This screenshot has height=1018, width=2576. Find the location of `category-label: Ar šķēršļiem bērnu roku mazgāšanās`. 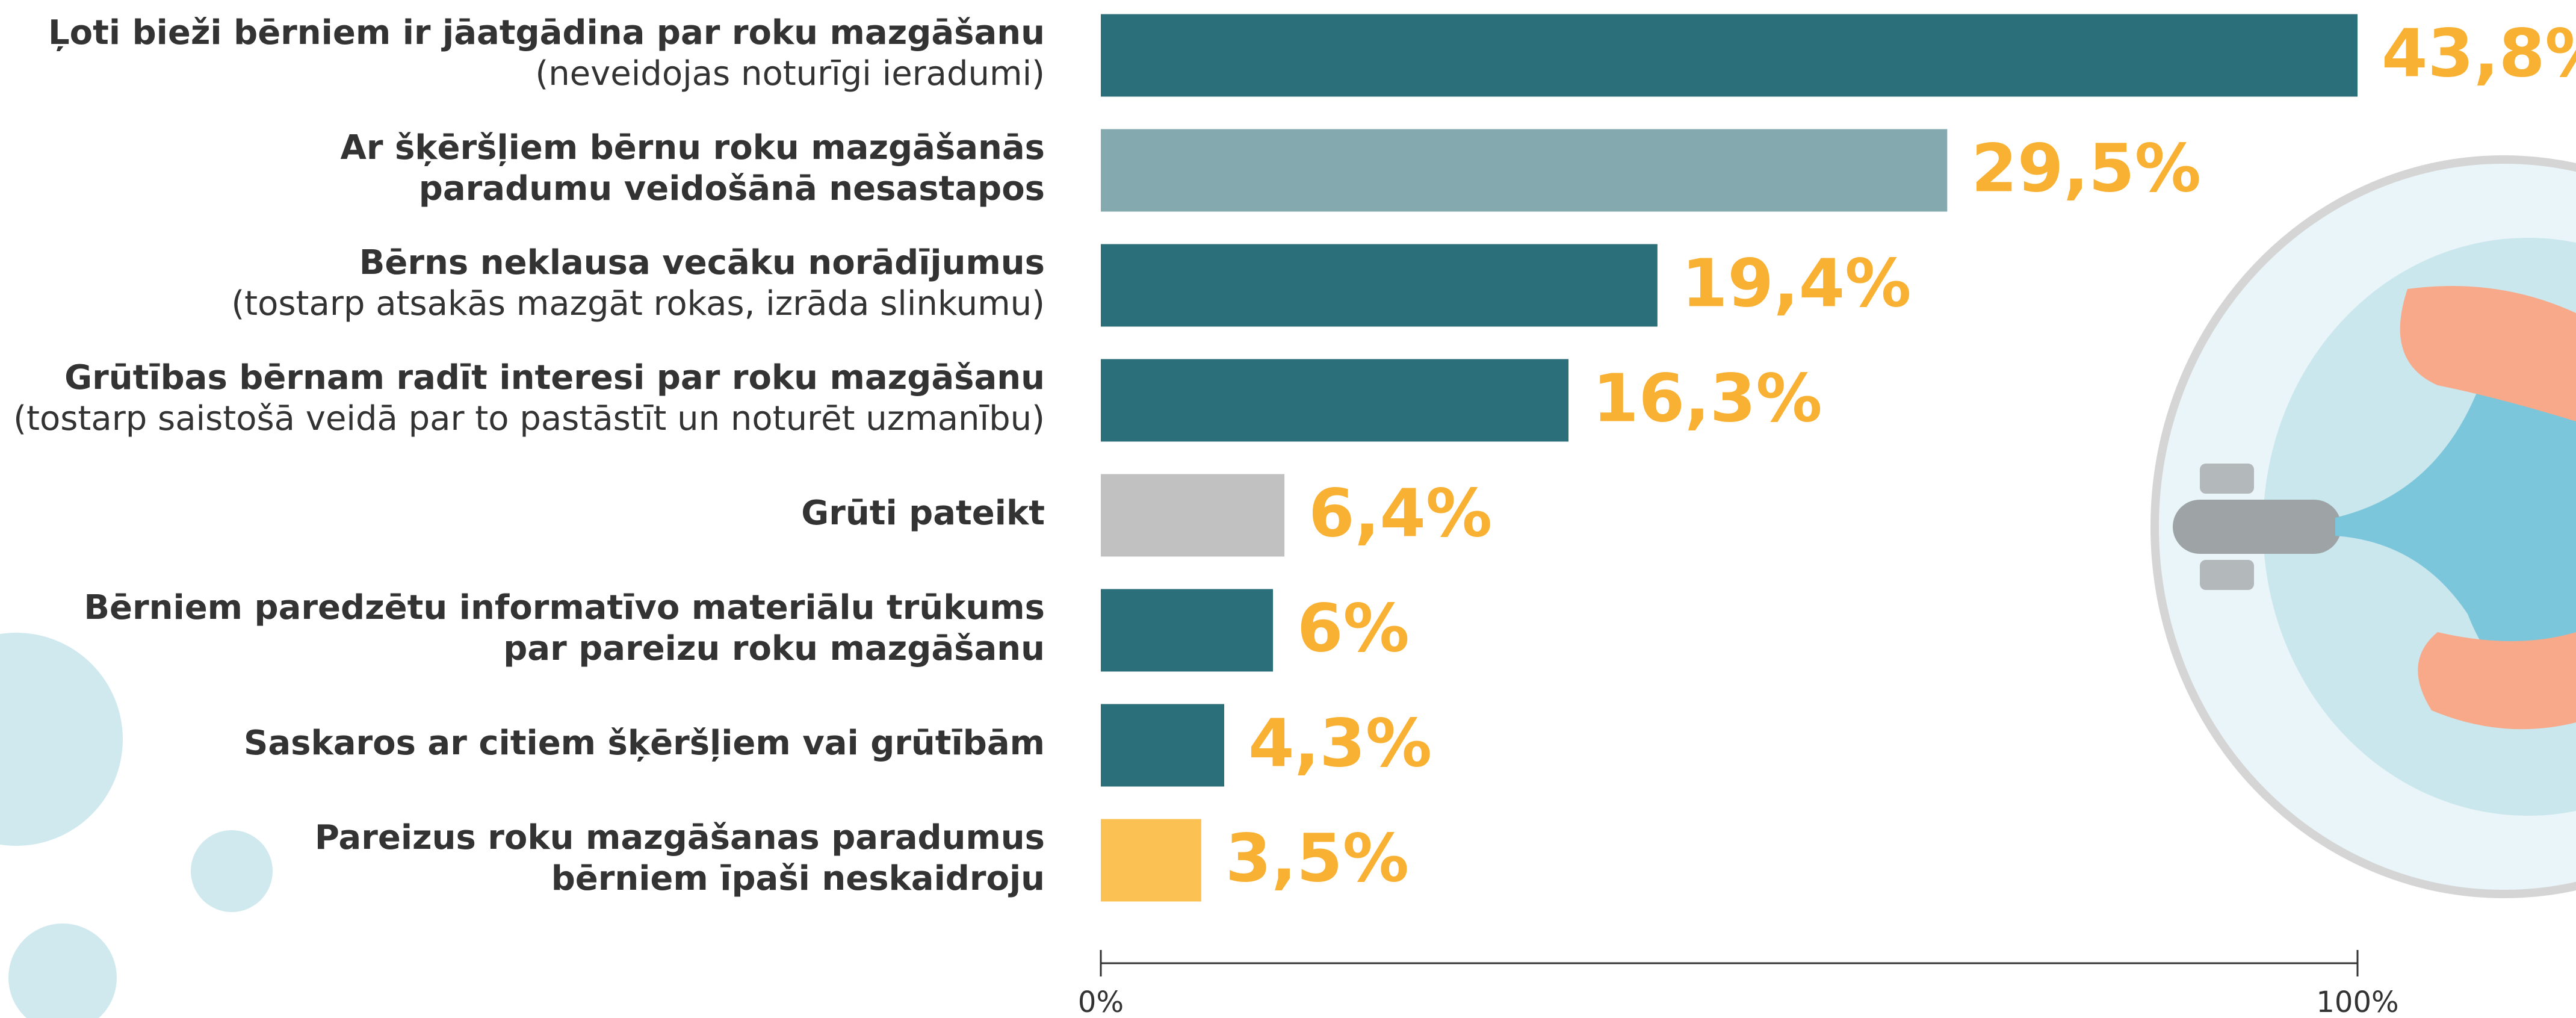

category-label: Ar šķēršļiem bērnu roku mazgāšanās is located at coordinates (692, 147).